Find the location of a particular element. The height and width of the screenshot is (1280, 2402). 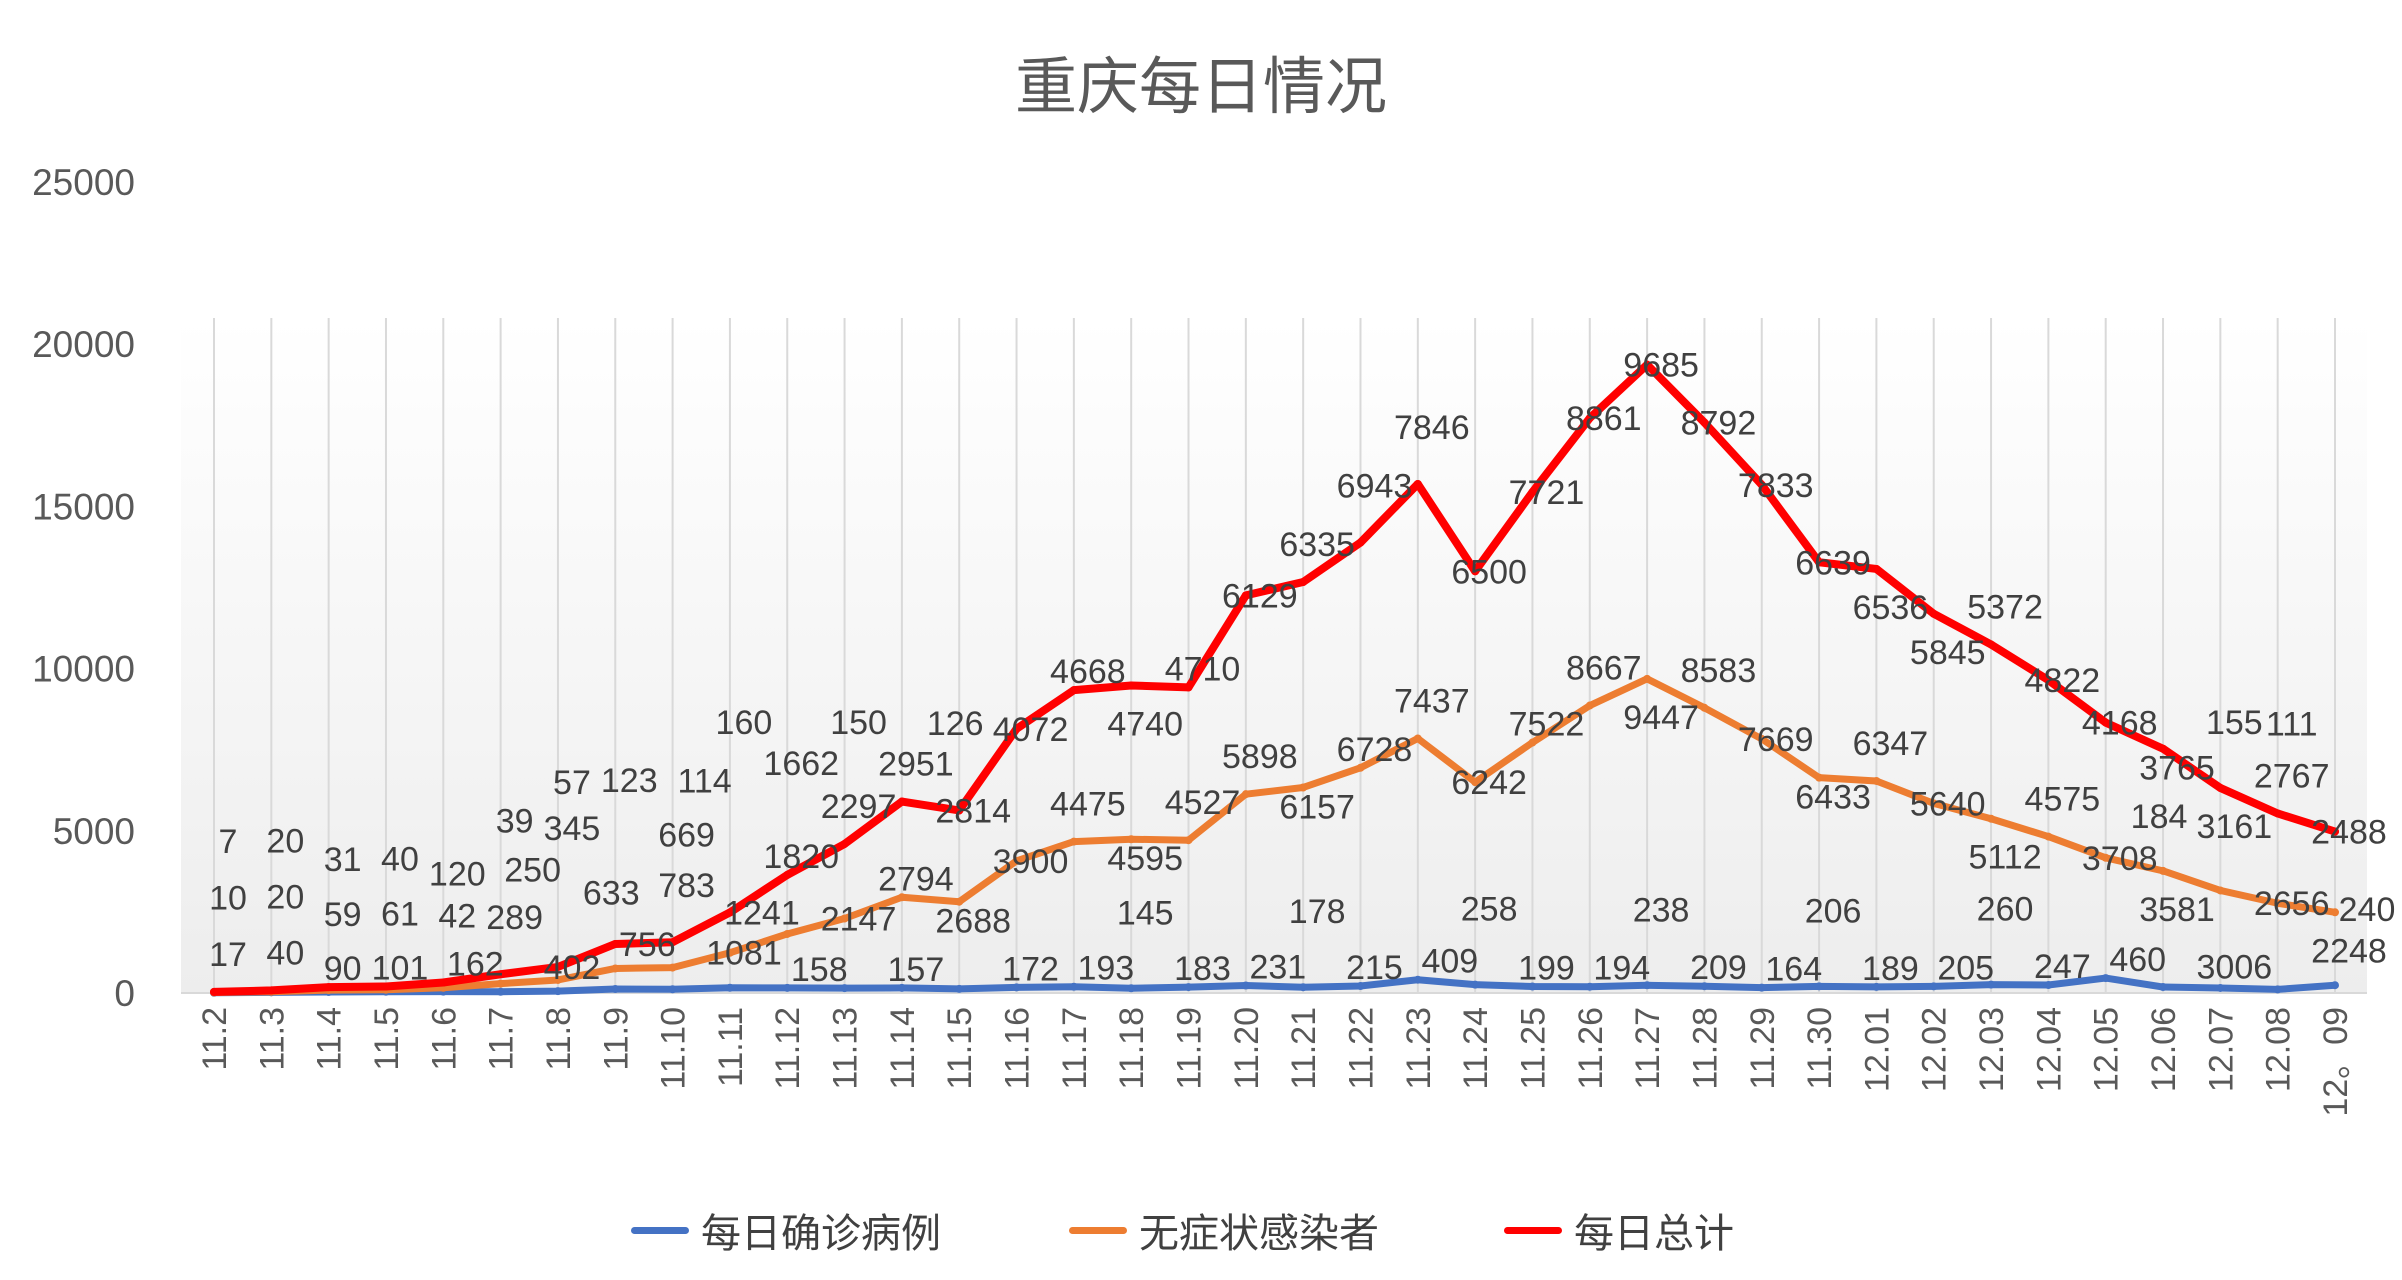

data-label: 247 is located at coordinates (2062, 967).